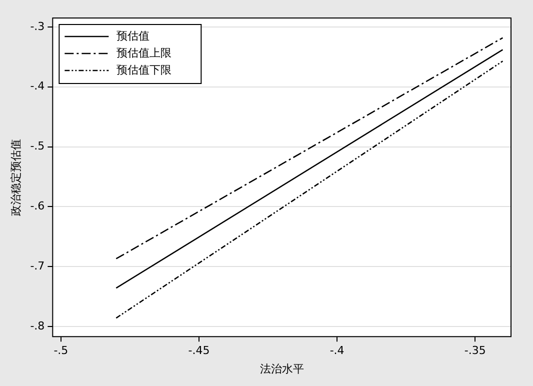 Image resolution: width=533 pixels, height=386 pixels. Describe the element at coordinates (37, 206) in the screenshot. I see `y-tick-label: -.6` at that location.